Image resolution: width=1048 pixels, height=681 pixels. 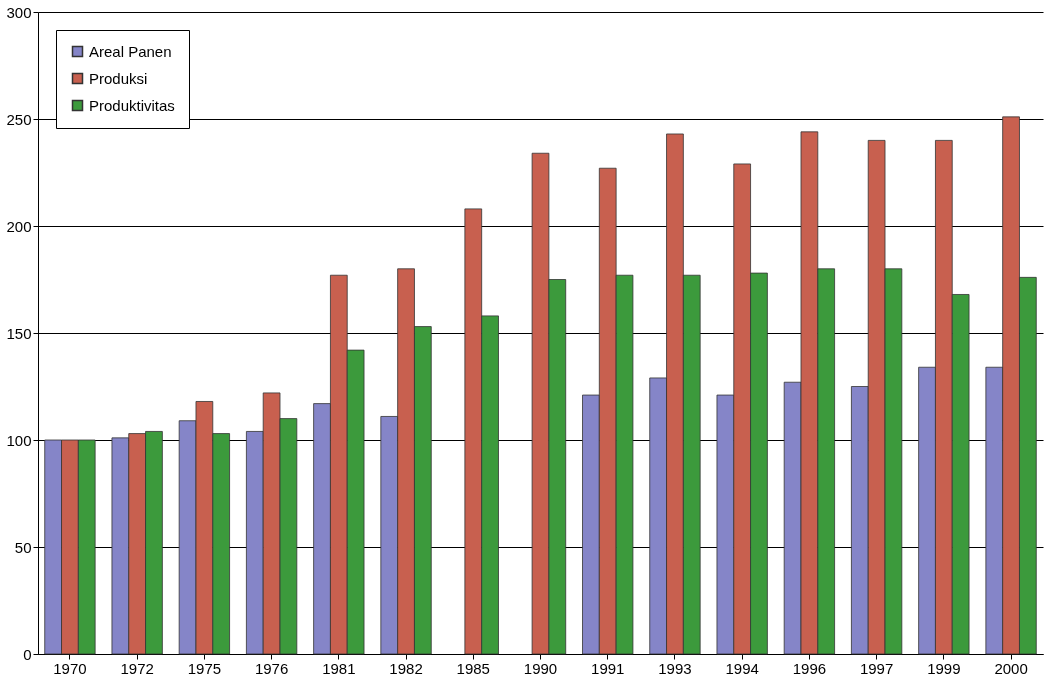 What do you see at coordinates (19, 440) in the screenshot?
I see `y-tick-label: 100` at bounding box center [19, 440].